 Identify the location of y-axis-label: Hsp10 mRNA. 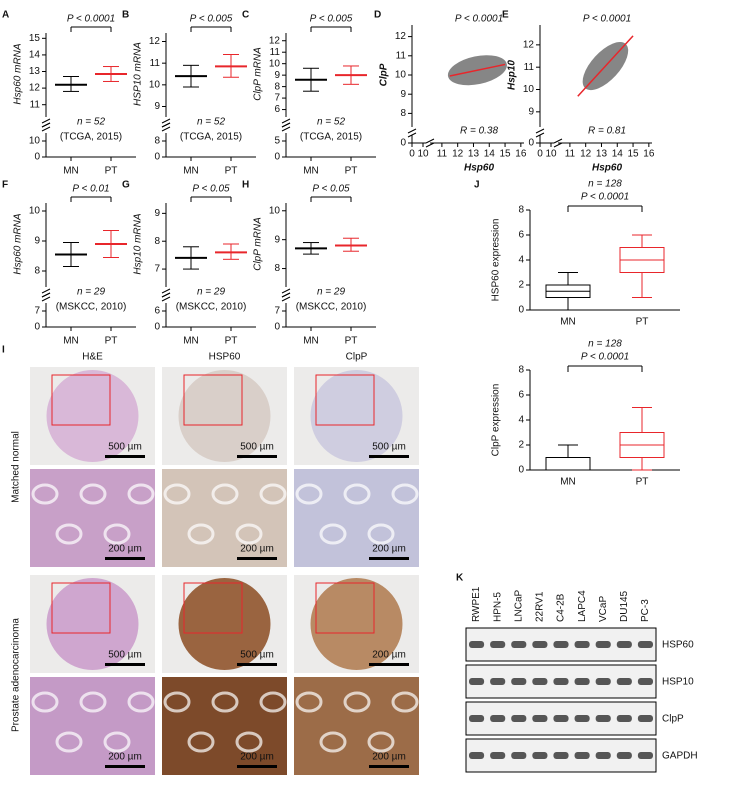
(138, 243).